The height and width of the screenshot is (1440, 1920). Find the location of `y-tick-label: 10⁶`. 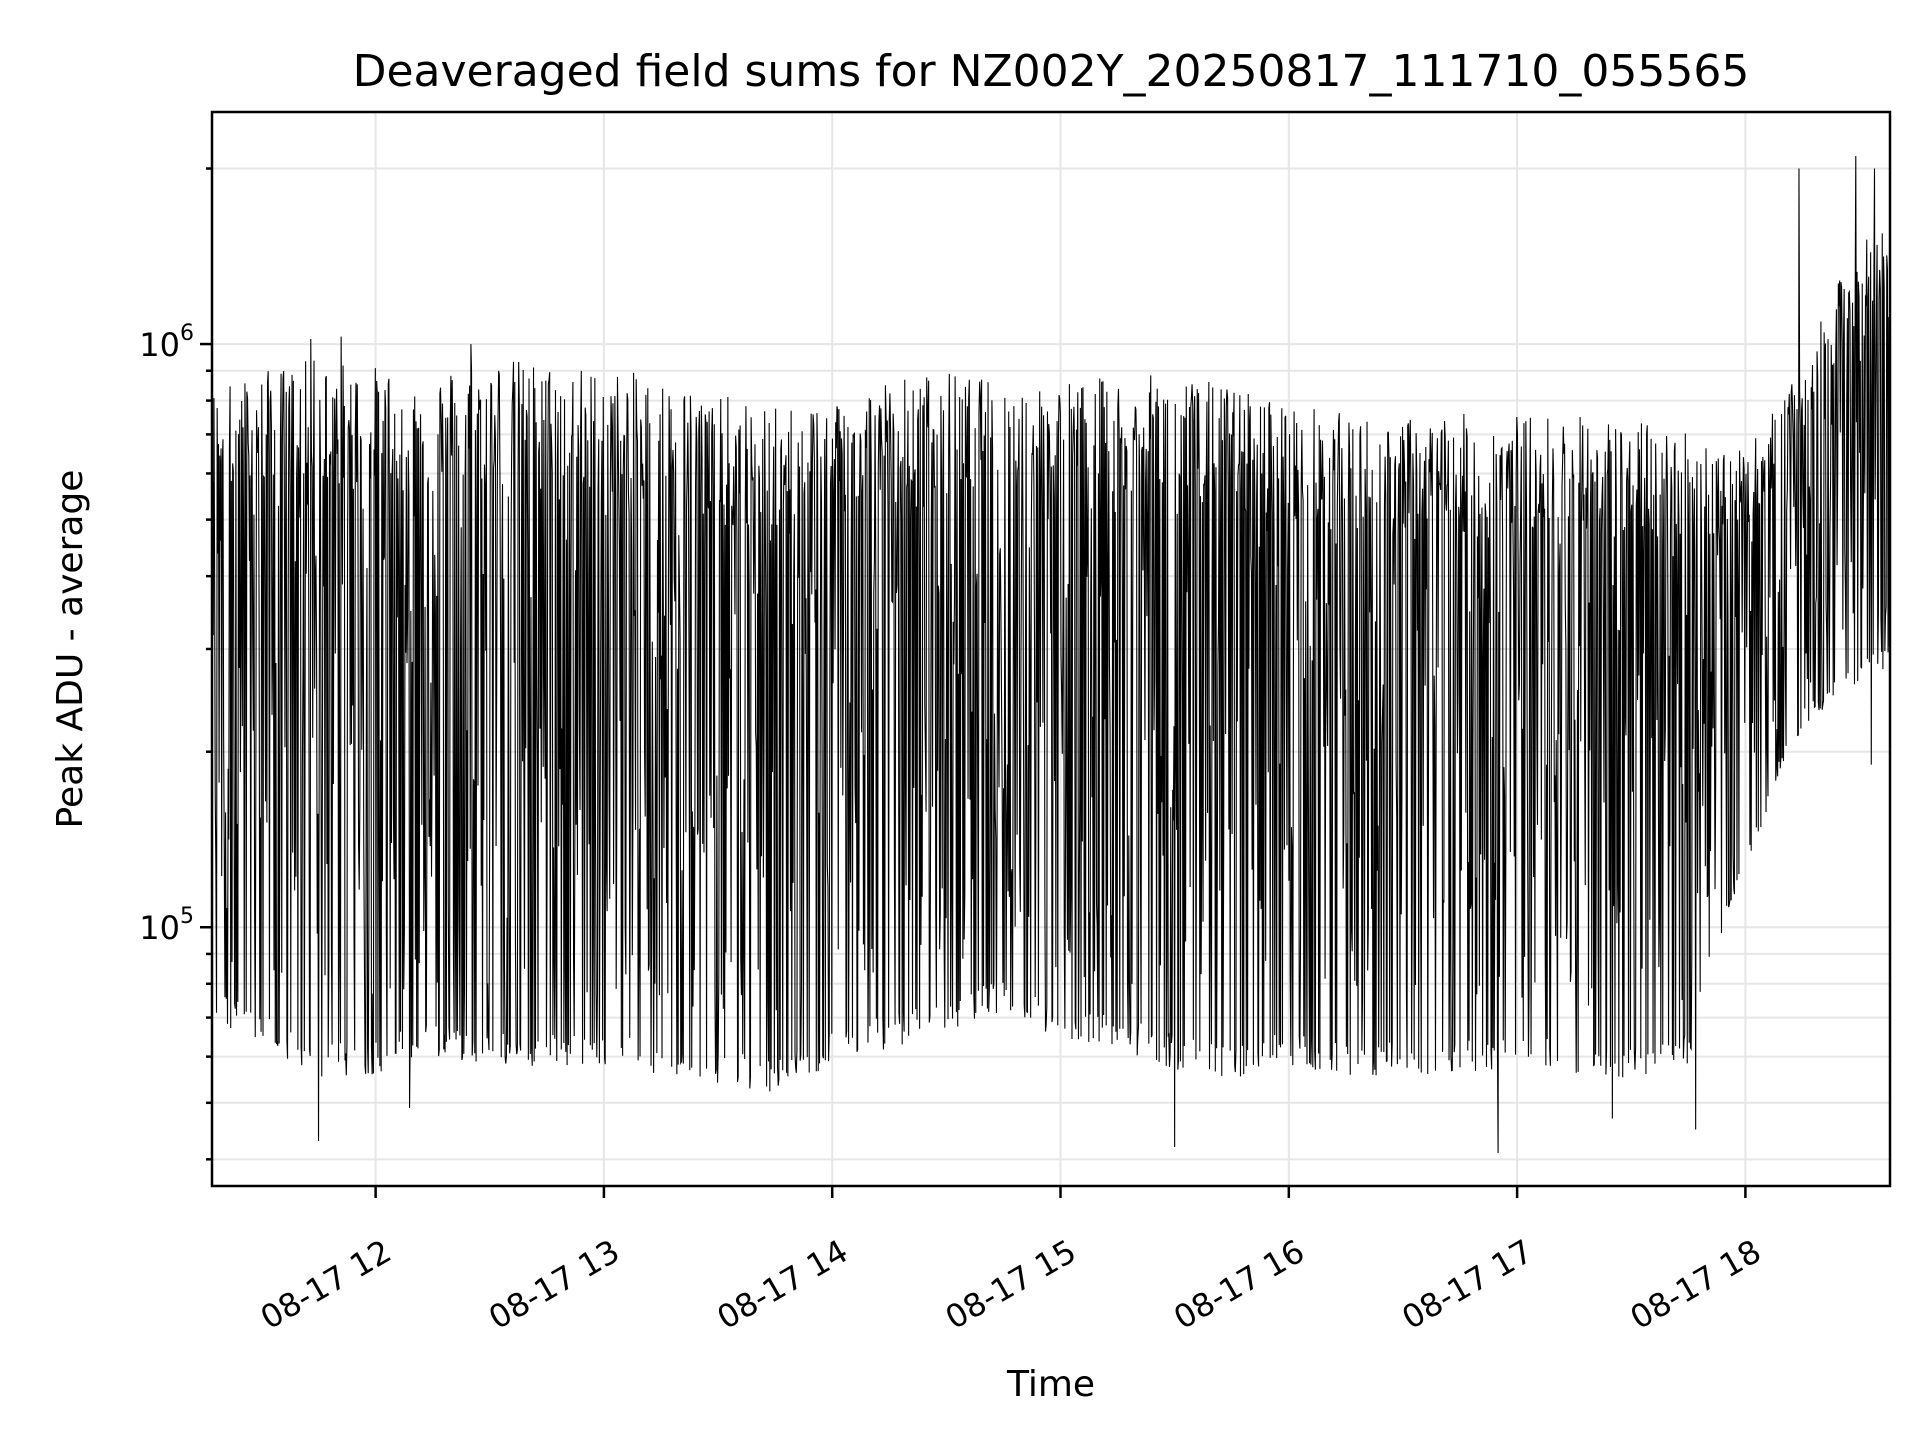

y-tick-label: 10⁶ is located at coordinates (166, 342).